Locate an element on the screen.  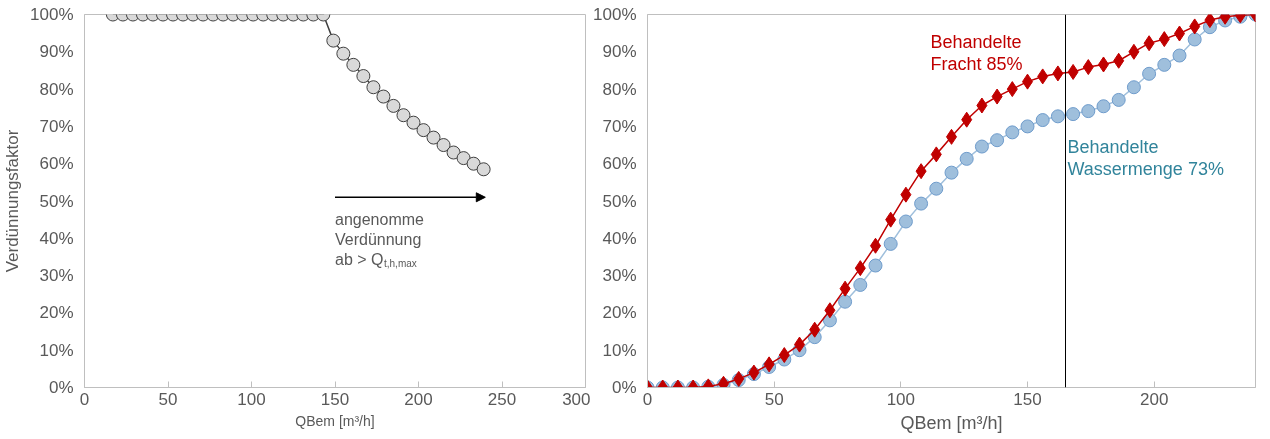
x-tick-label: 300 is located at coordinates (576, 399).